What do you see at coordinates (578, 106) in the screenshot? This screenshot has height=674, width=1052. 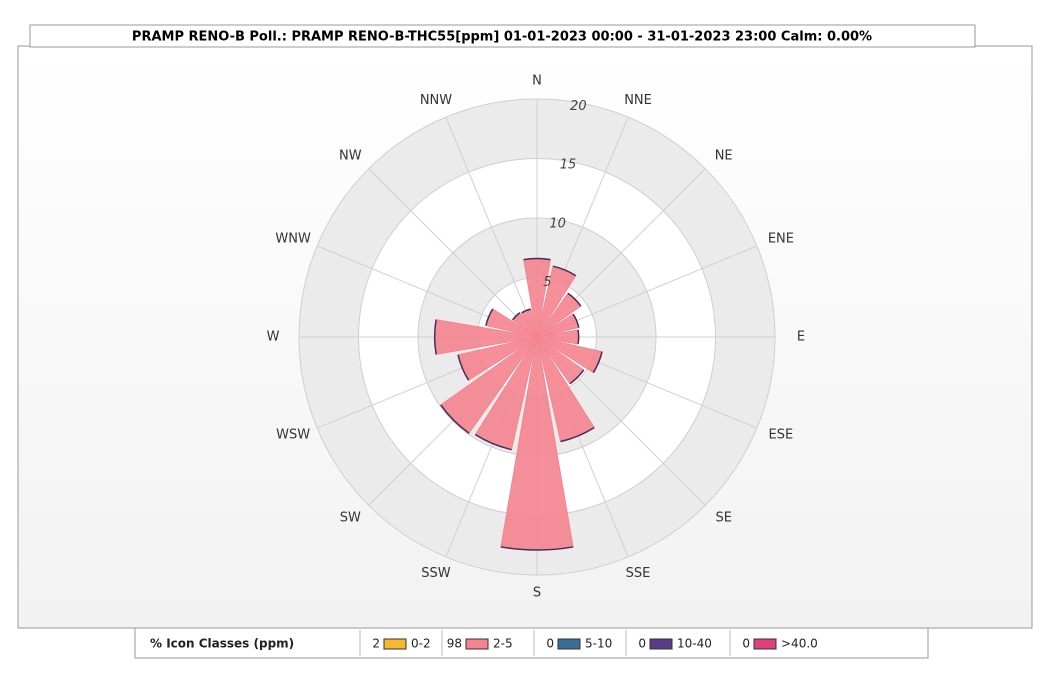 I see `ring-label: 20` at bounding box center [578, 106].